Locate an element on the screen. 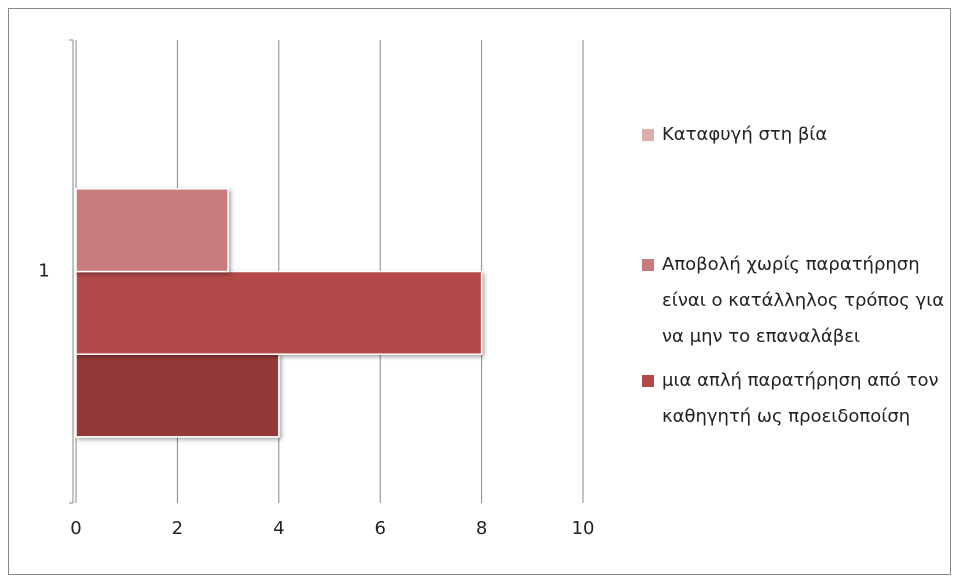 This screenshot has width=959, height=582. x-tick-label: 4 is located at coordinates (278, 528).